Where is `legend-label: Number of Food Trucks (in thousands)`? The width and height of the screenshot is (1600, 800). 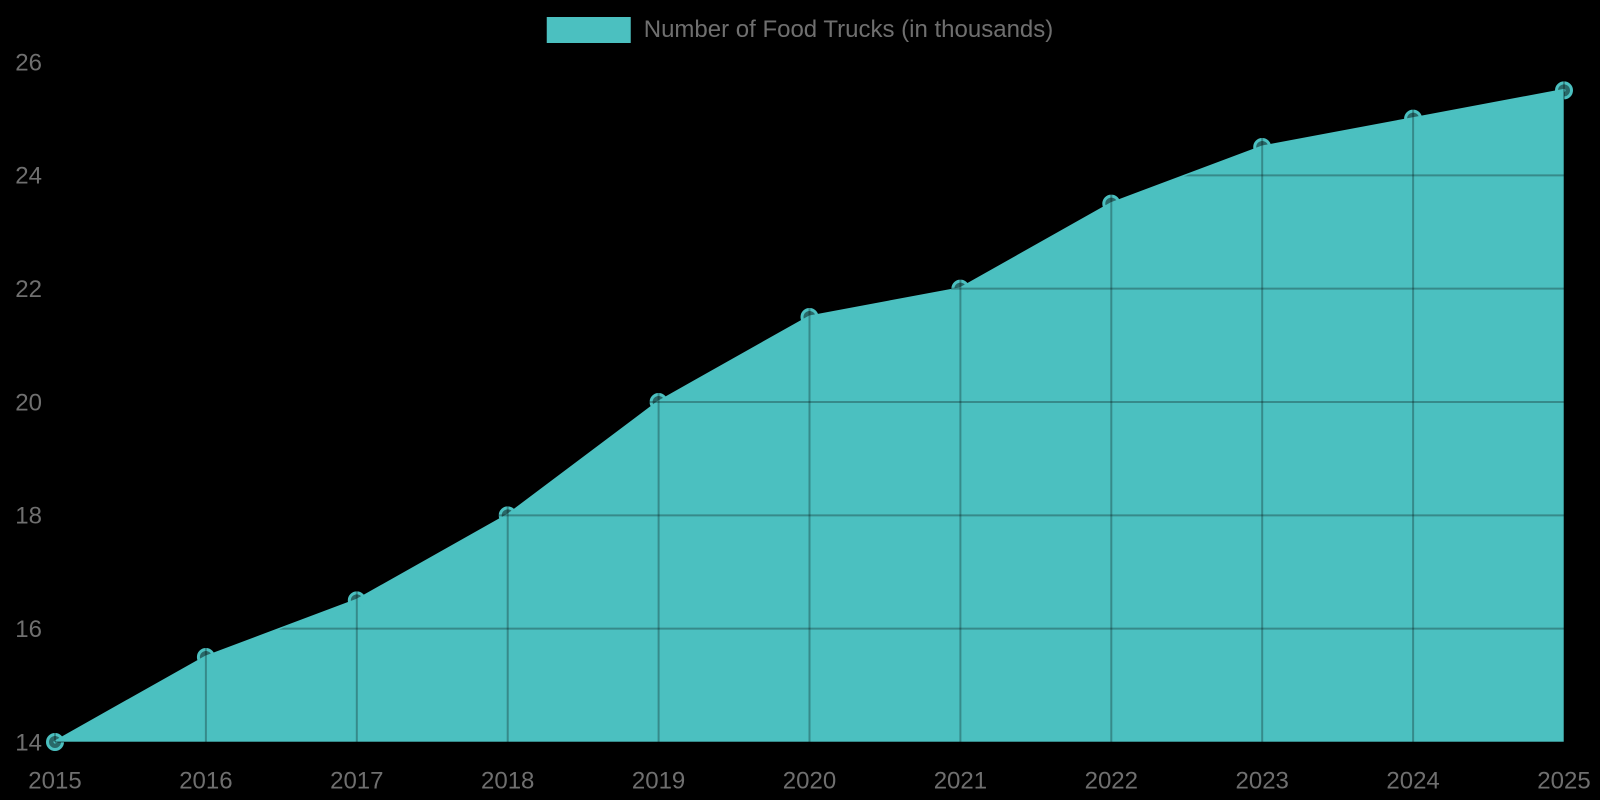
legend-label: Number of Food Trucks (in thousands) is located at coordinates (848, 29).